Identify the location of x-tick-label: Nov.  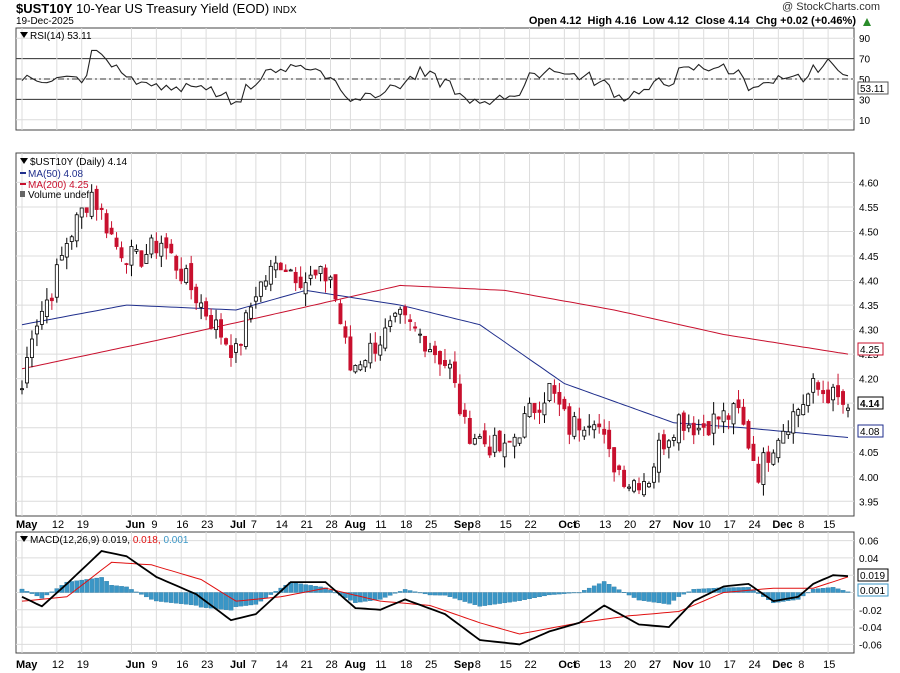
(684, 665).